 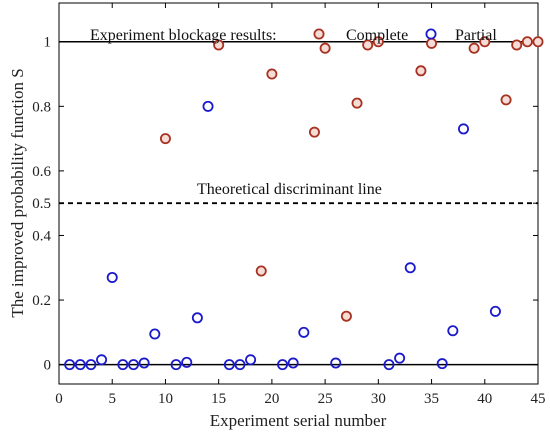 What do you see at coordinates (271, 399) in the screenshot?
I see `x-tick-label: 20` at bounding box center [271, 399].